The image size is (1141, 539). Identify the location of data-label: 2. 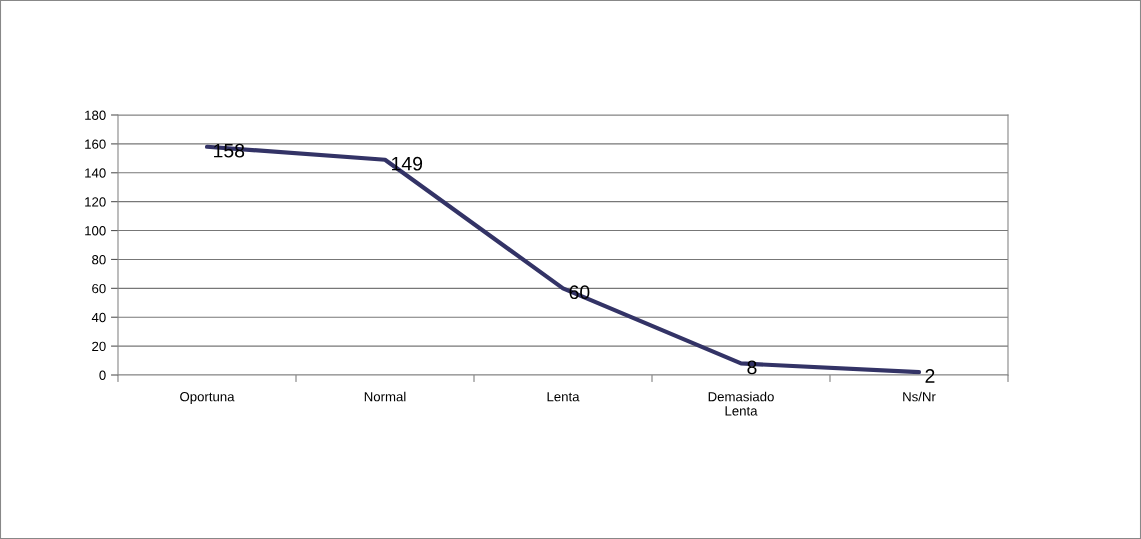
(930, 376).